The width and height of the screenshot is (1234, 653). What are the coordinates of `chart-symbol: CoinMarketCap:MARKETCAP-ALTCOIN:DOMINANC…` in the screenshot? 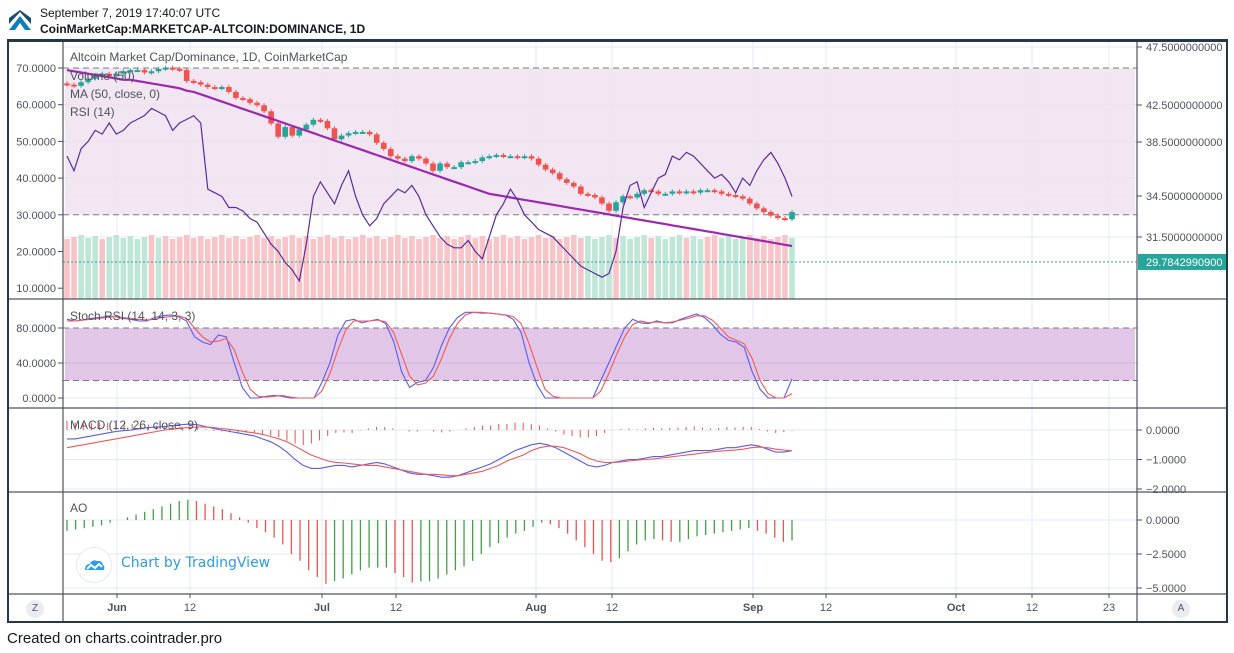 It's located at (203, 29).